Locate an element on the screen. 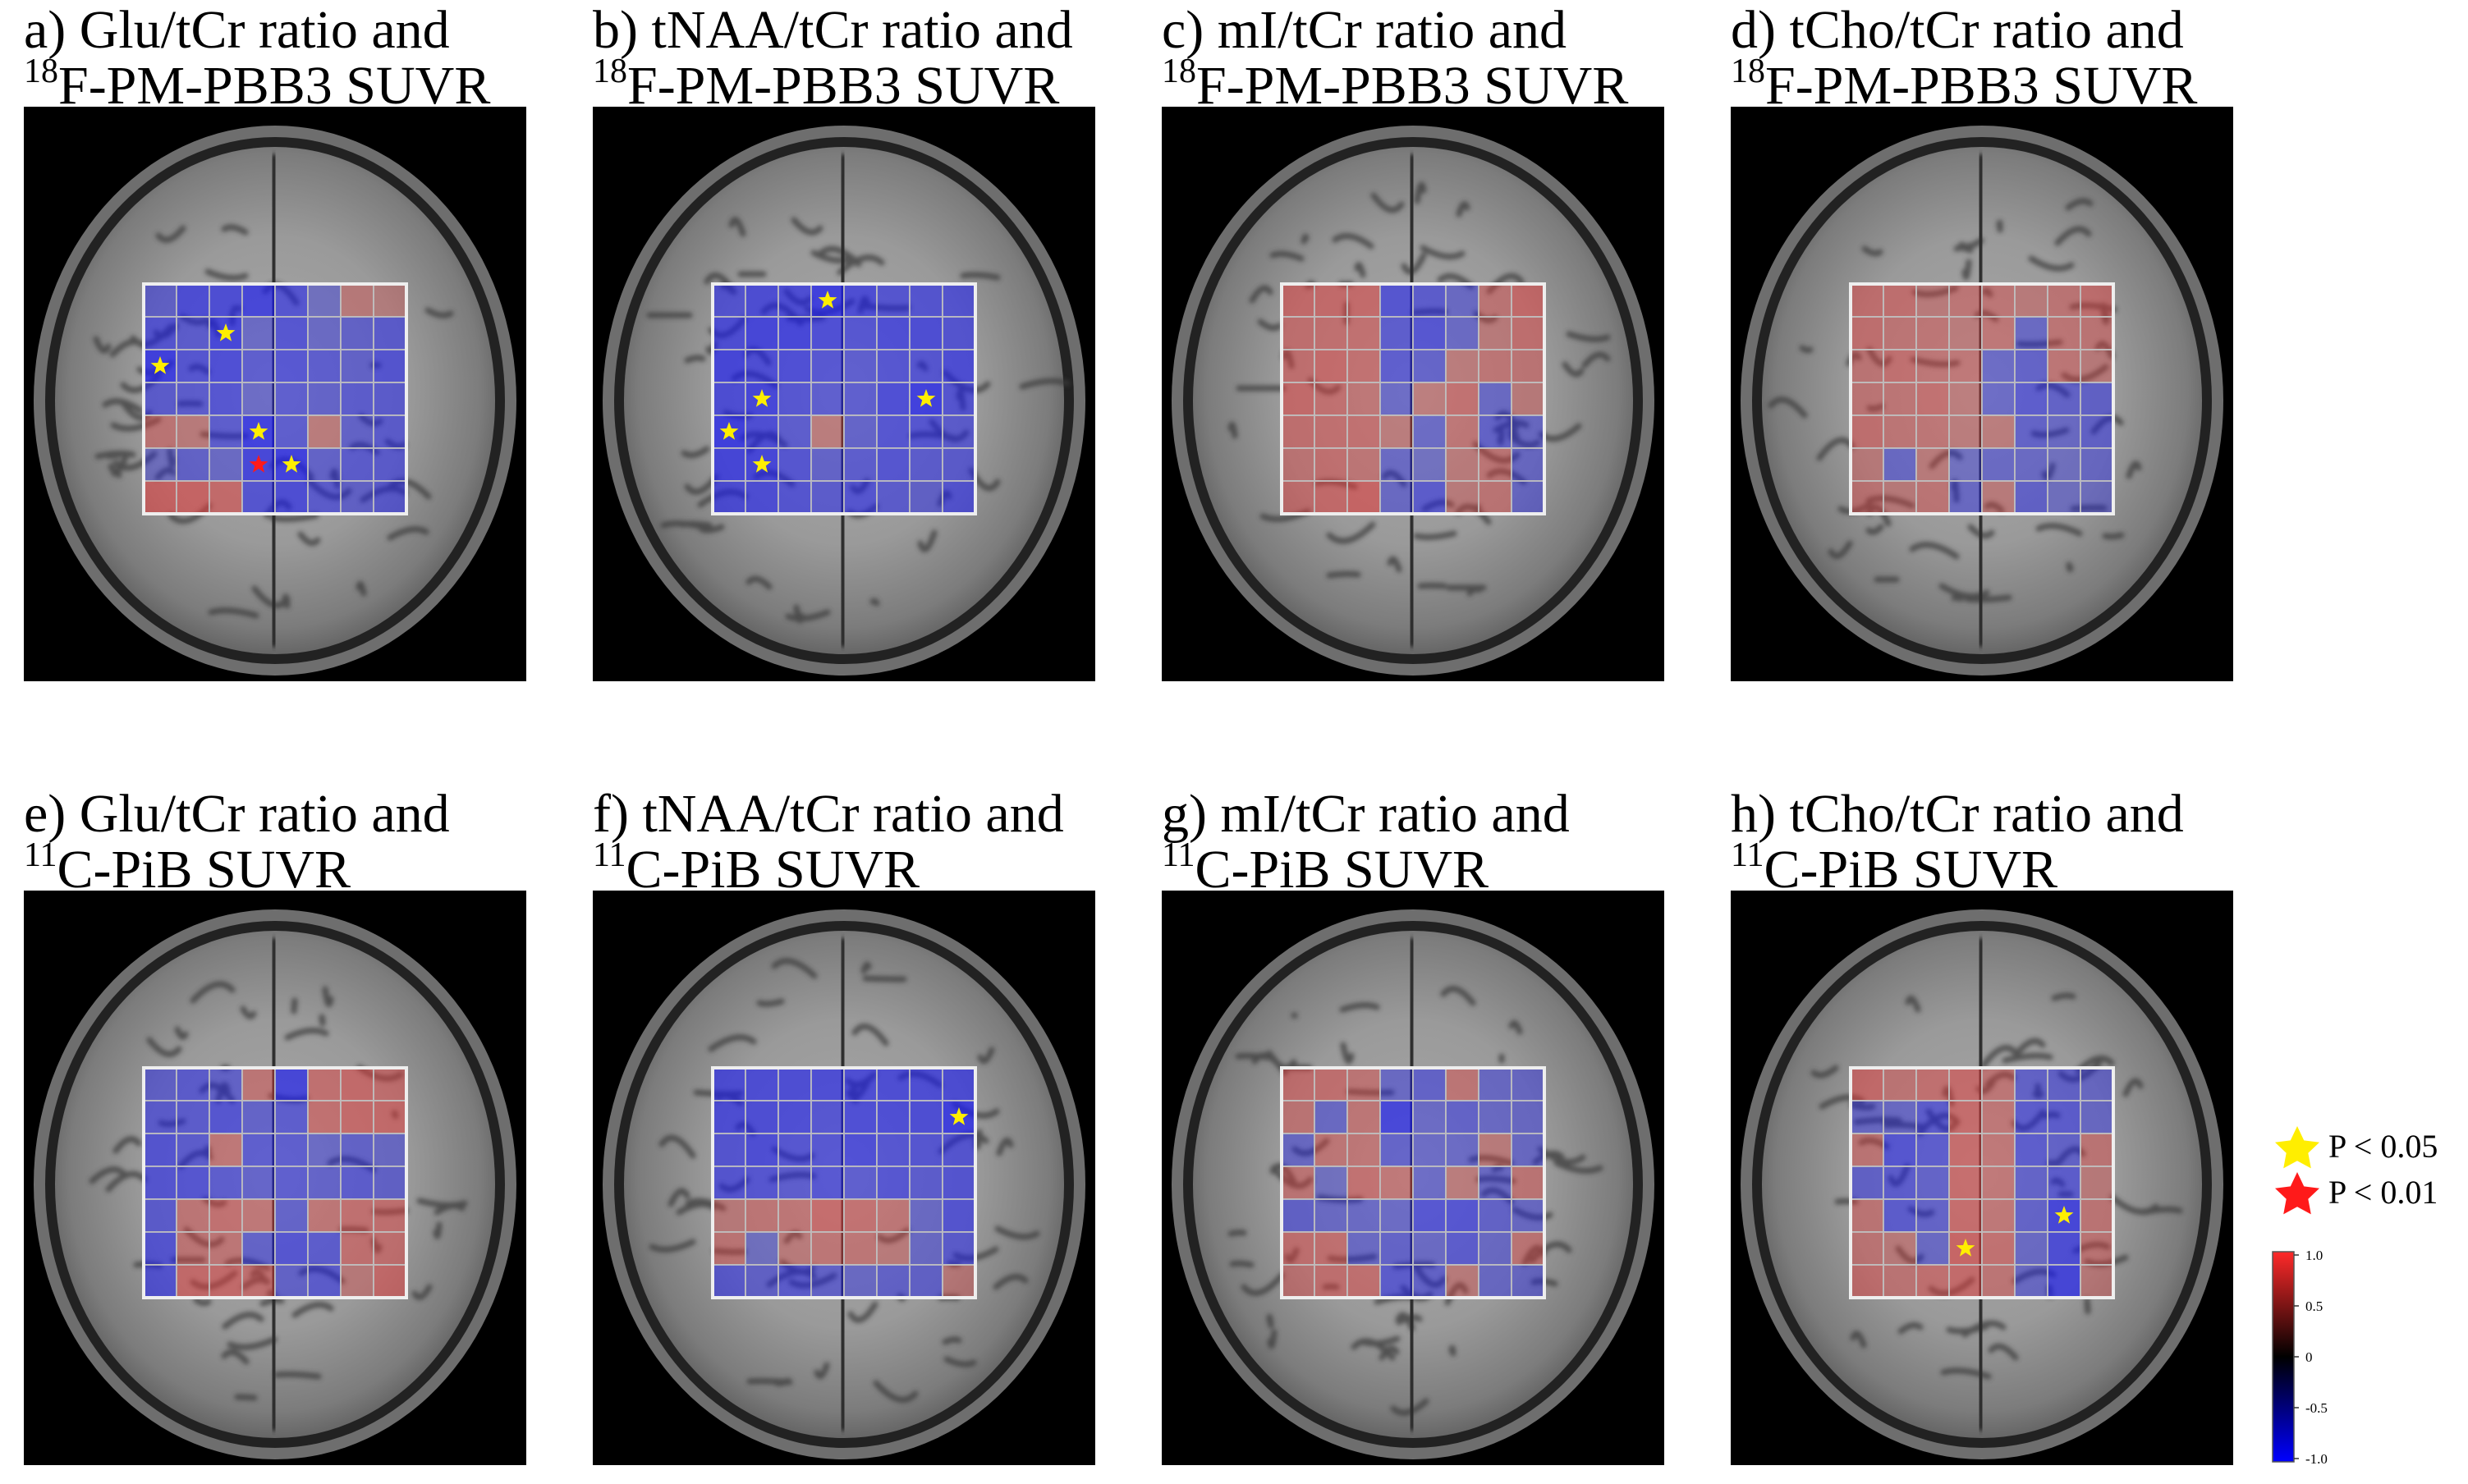 The image size is (2468, 1484). panel-title-tracer: 18F-PM-PBB3 SUVR is located at coordinates (1395, 84).